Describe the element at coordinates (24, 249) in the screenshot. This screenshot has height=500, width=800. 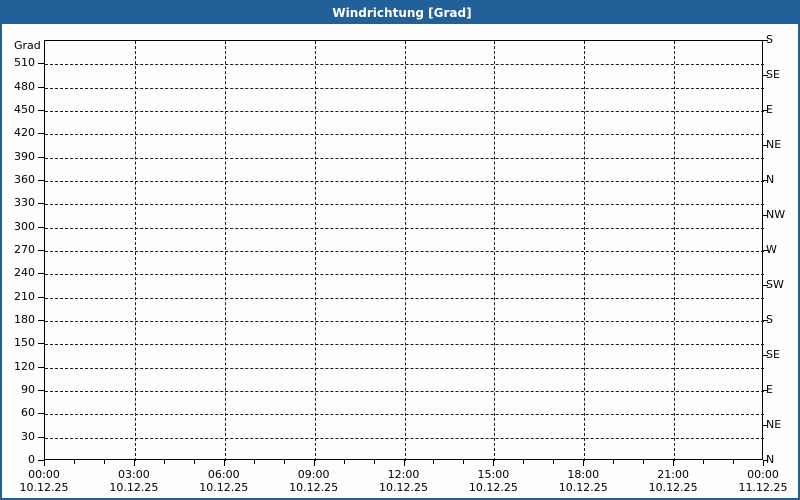
I see `y-axis-label-left: 270` at that location.